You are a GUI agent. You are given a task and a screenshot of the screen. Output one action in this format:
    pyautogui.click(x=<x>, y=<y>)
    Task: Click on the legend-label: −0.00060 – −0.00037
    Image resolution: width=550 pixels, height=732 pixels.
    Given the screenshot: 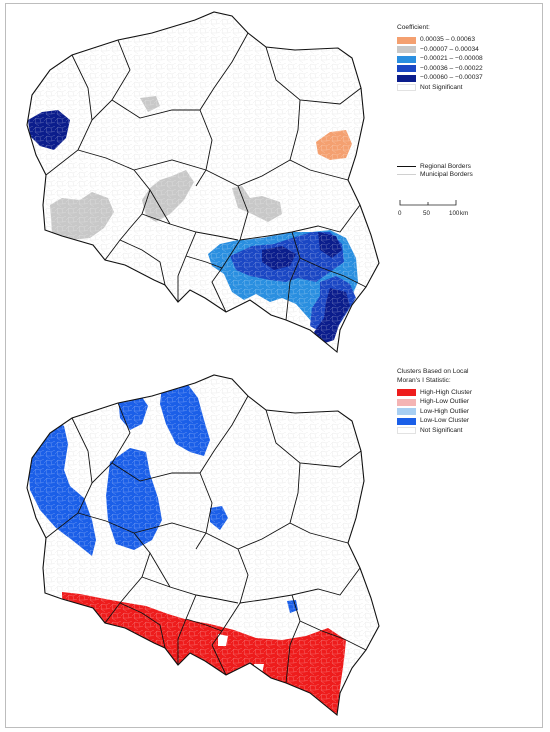 What is the action you would take?
    pyautogui.click(x=451, y=78)
    